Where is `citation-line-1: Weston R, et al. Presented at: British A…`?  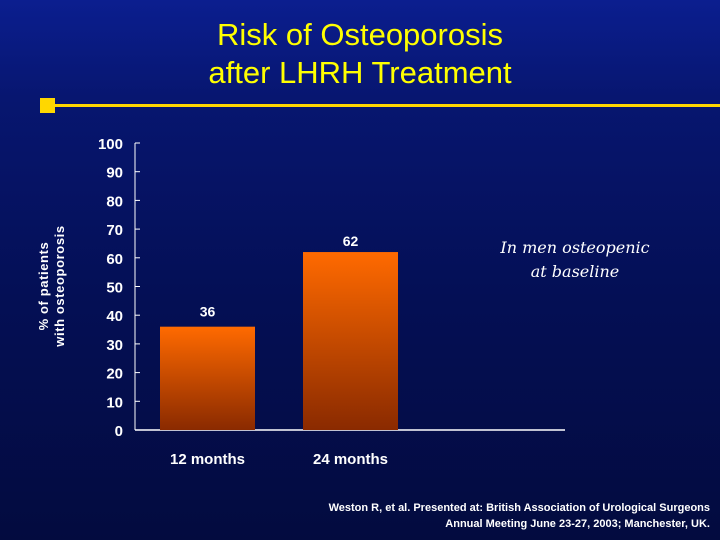 citation-line-1: Weston R, et al. Presented at: British A… is located at coordinates (519, 508).